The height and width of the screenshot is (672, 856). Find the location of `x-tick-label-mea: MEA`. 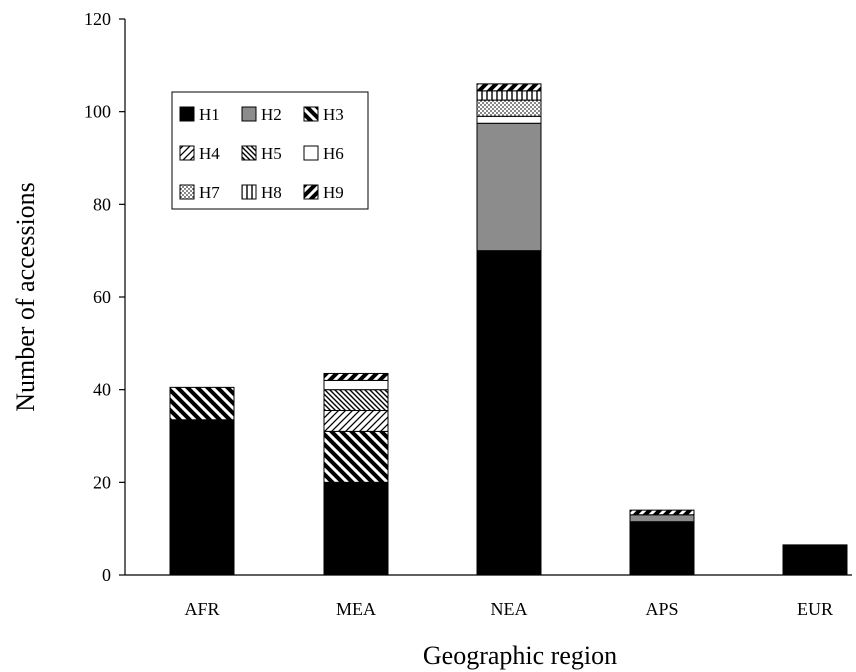

x-tick-label-mea: MEA is located at coordinates (356, 609).